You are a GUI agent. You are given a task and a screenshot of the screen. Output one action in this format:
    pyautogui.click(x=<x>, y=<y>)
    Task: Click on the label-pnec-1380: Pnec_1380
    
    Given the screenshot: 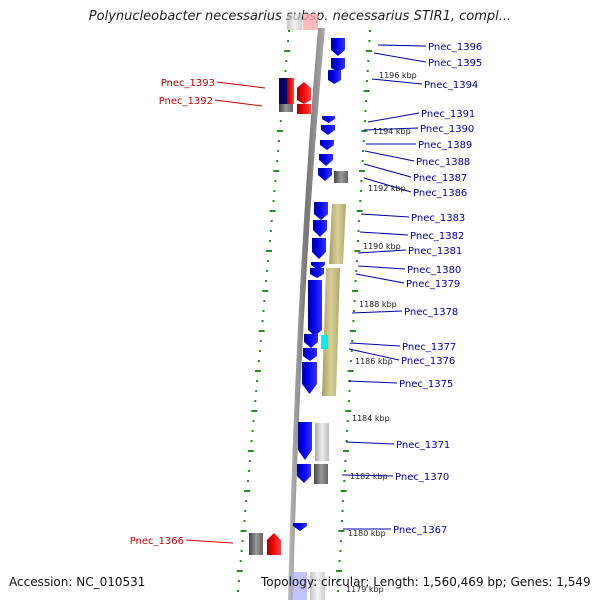 What is the action you would take?
    pyautogui.click(x=434, y=270)
    